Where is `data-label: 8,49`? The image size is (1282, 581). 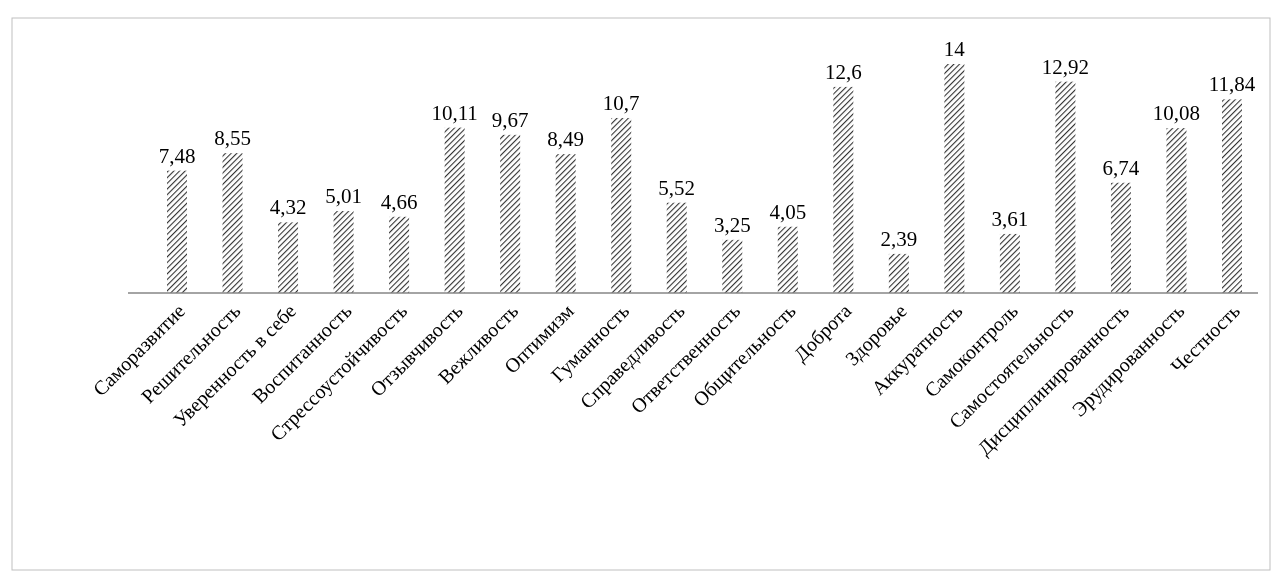
data-label: 8,49 is located at coordinates (566, 139).